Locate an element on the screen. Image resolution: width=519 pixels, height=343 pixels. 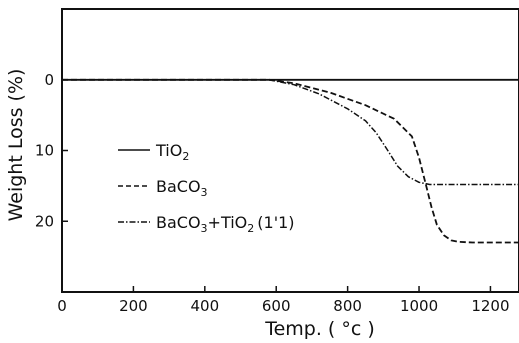
x-tick-label: 1200 is located at coordinates (490, 306).